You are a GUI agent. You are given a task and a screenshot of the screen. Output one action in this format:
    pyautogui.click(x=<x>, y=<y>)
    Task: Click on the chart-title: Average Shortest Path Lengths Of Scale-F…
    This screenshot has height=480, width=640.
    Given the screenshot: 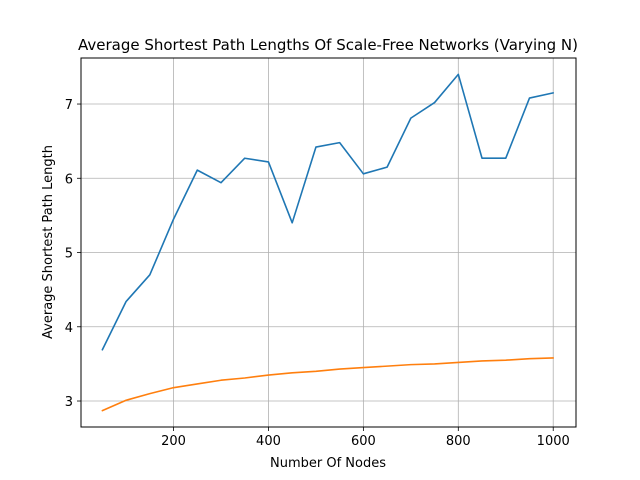 What is the action you would take?
    pyautogui.click(x=328, y=45)
    